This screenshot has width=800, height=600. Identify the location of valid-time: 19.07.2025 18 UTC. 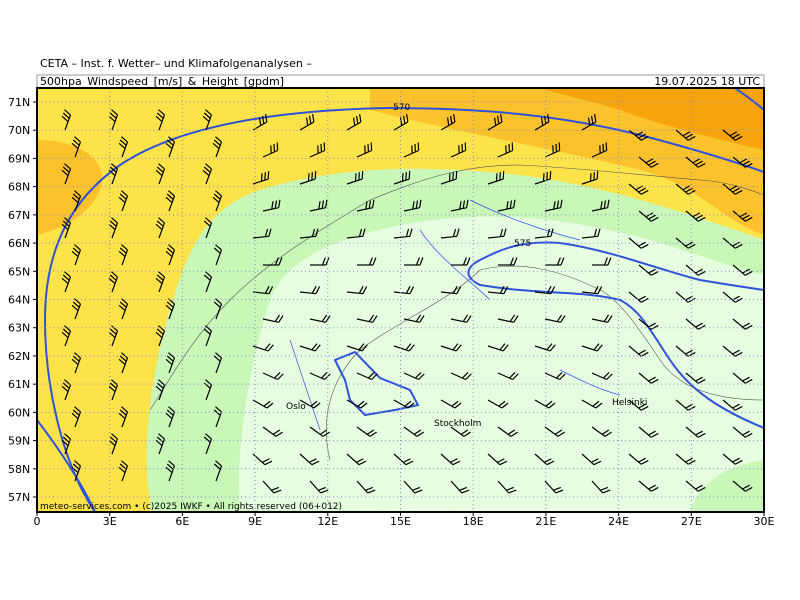
(707, 81).